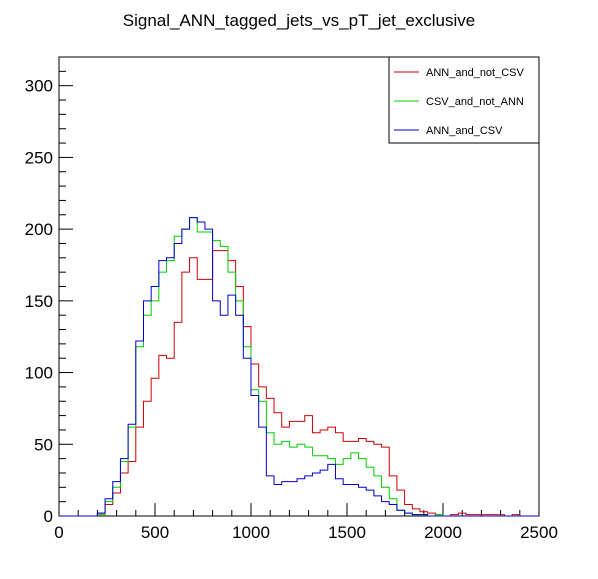  I want to click on x-tick-label: 500, so click(155, 532).